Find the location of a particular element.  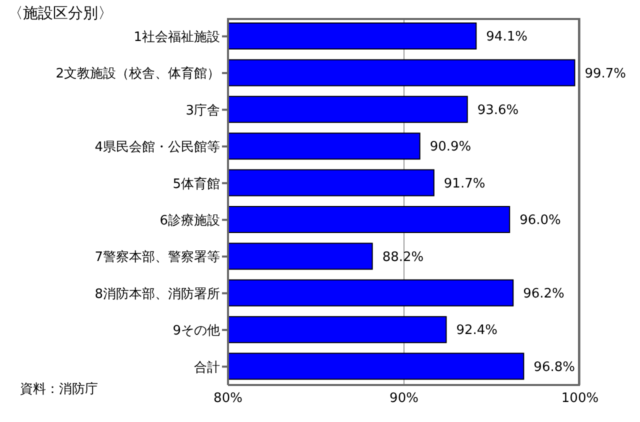

y-tick-label: 1社会福祉施設 is located at coordinates (177, 37).